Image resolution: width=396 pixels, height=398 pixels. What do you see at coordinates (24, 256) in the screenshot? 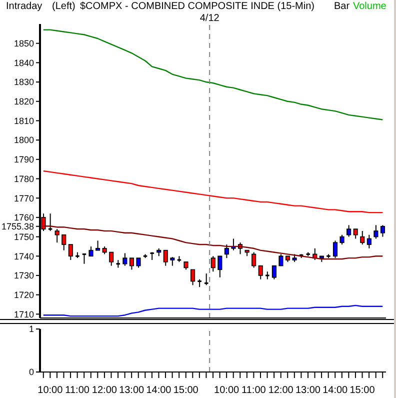
I see `y-tick-label: 1740` at bounding box center [24, 256].